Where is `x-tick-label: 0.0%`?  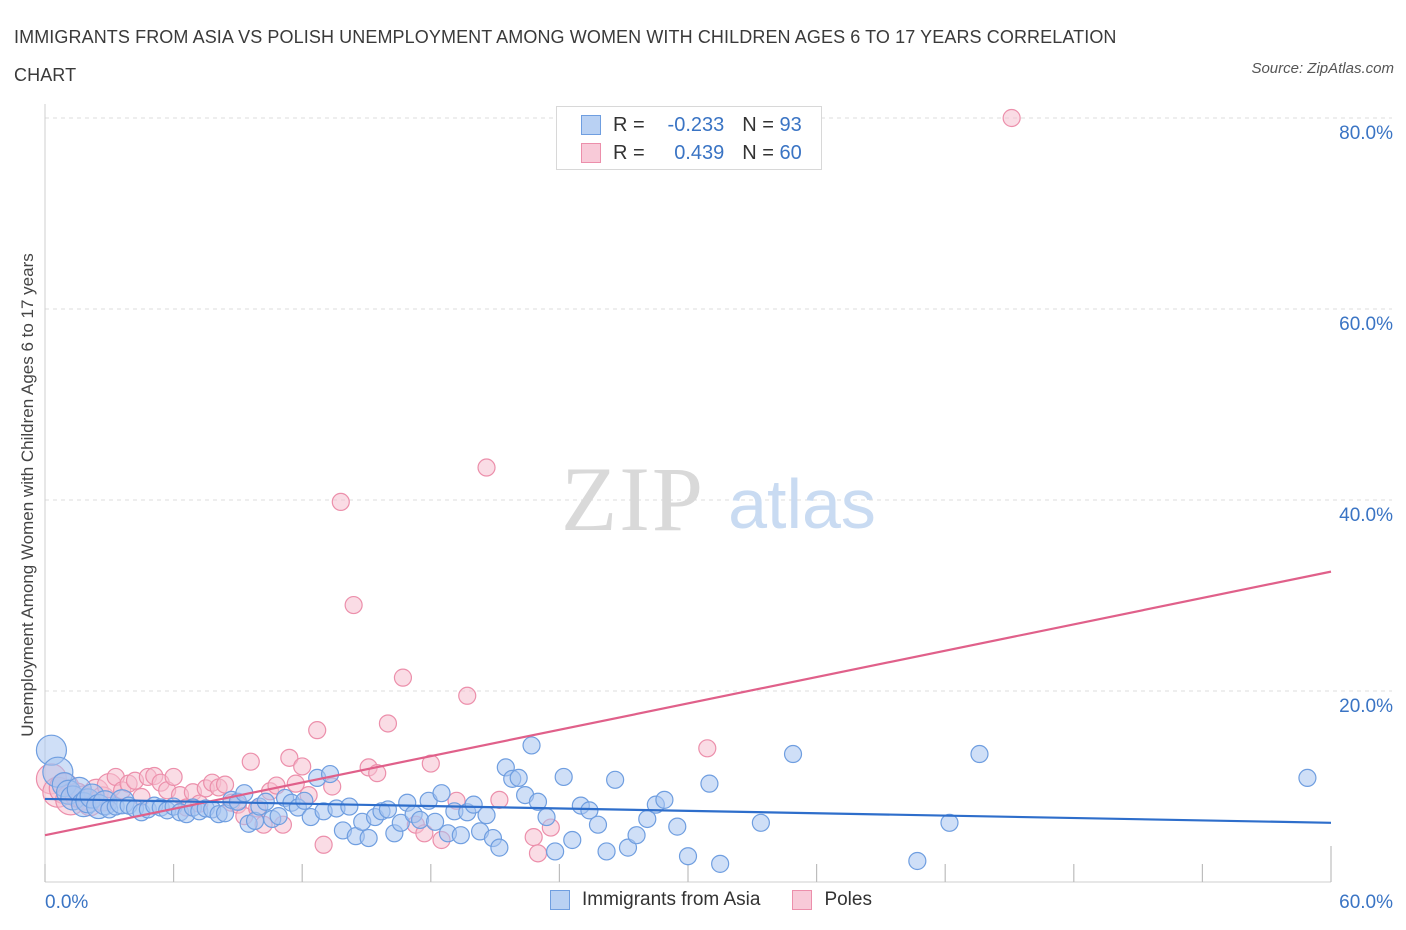 x-tick-label: 0.0% is located at coordinates (66, 902).